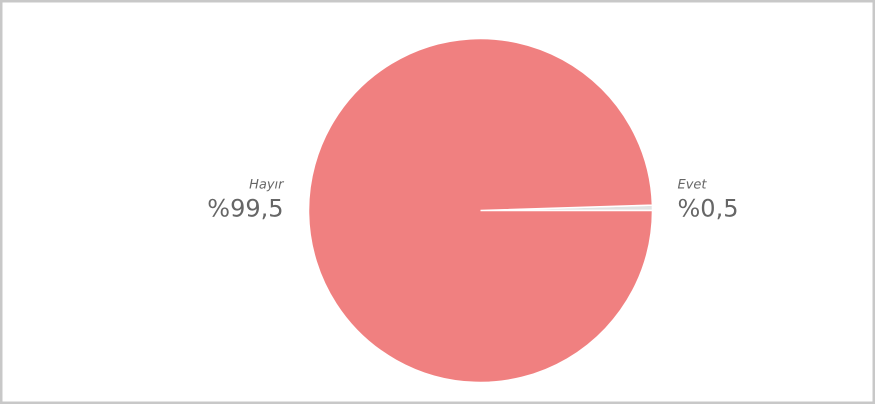 The height and width of the screenshot is (404, 875). What do you see at coordinates (693, 185) in the screenshot?
I see `slice-label: Evet` at bounding box center [693, 185].